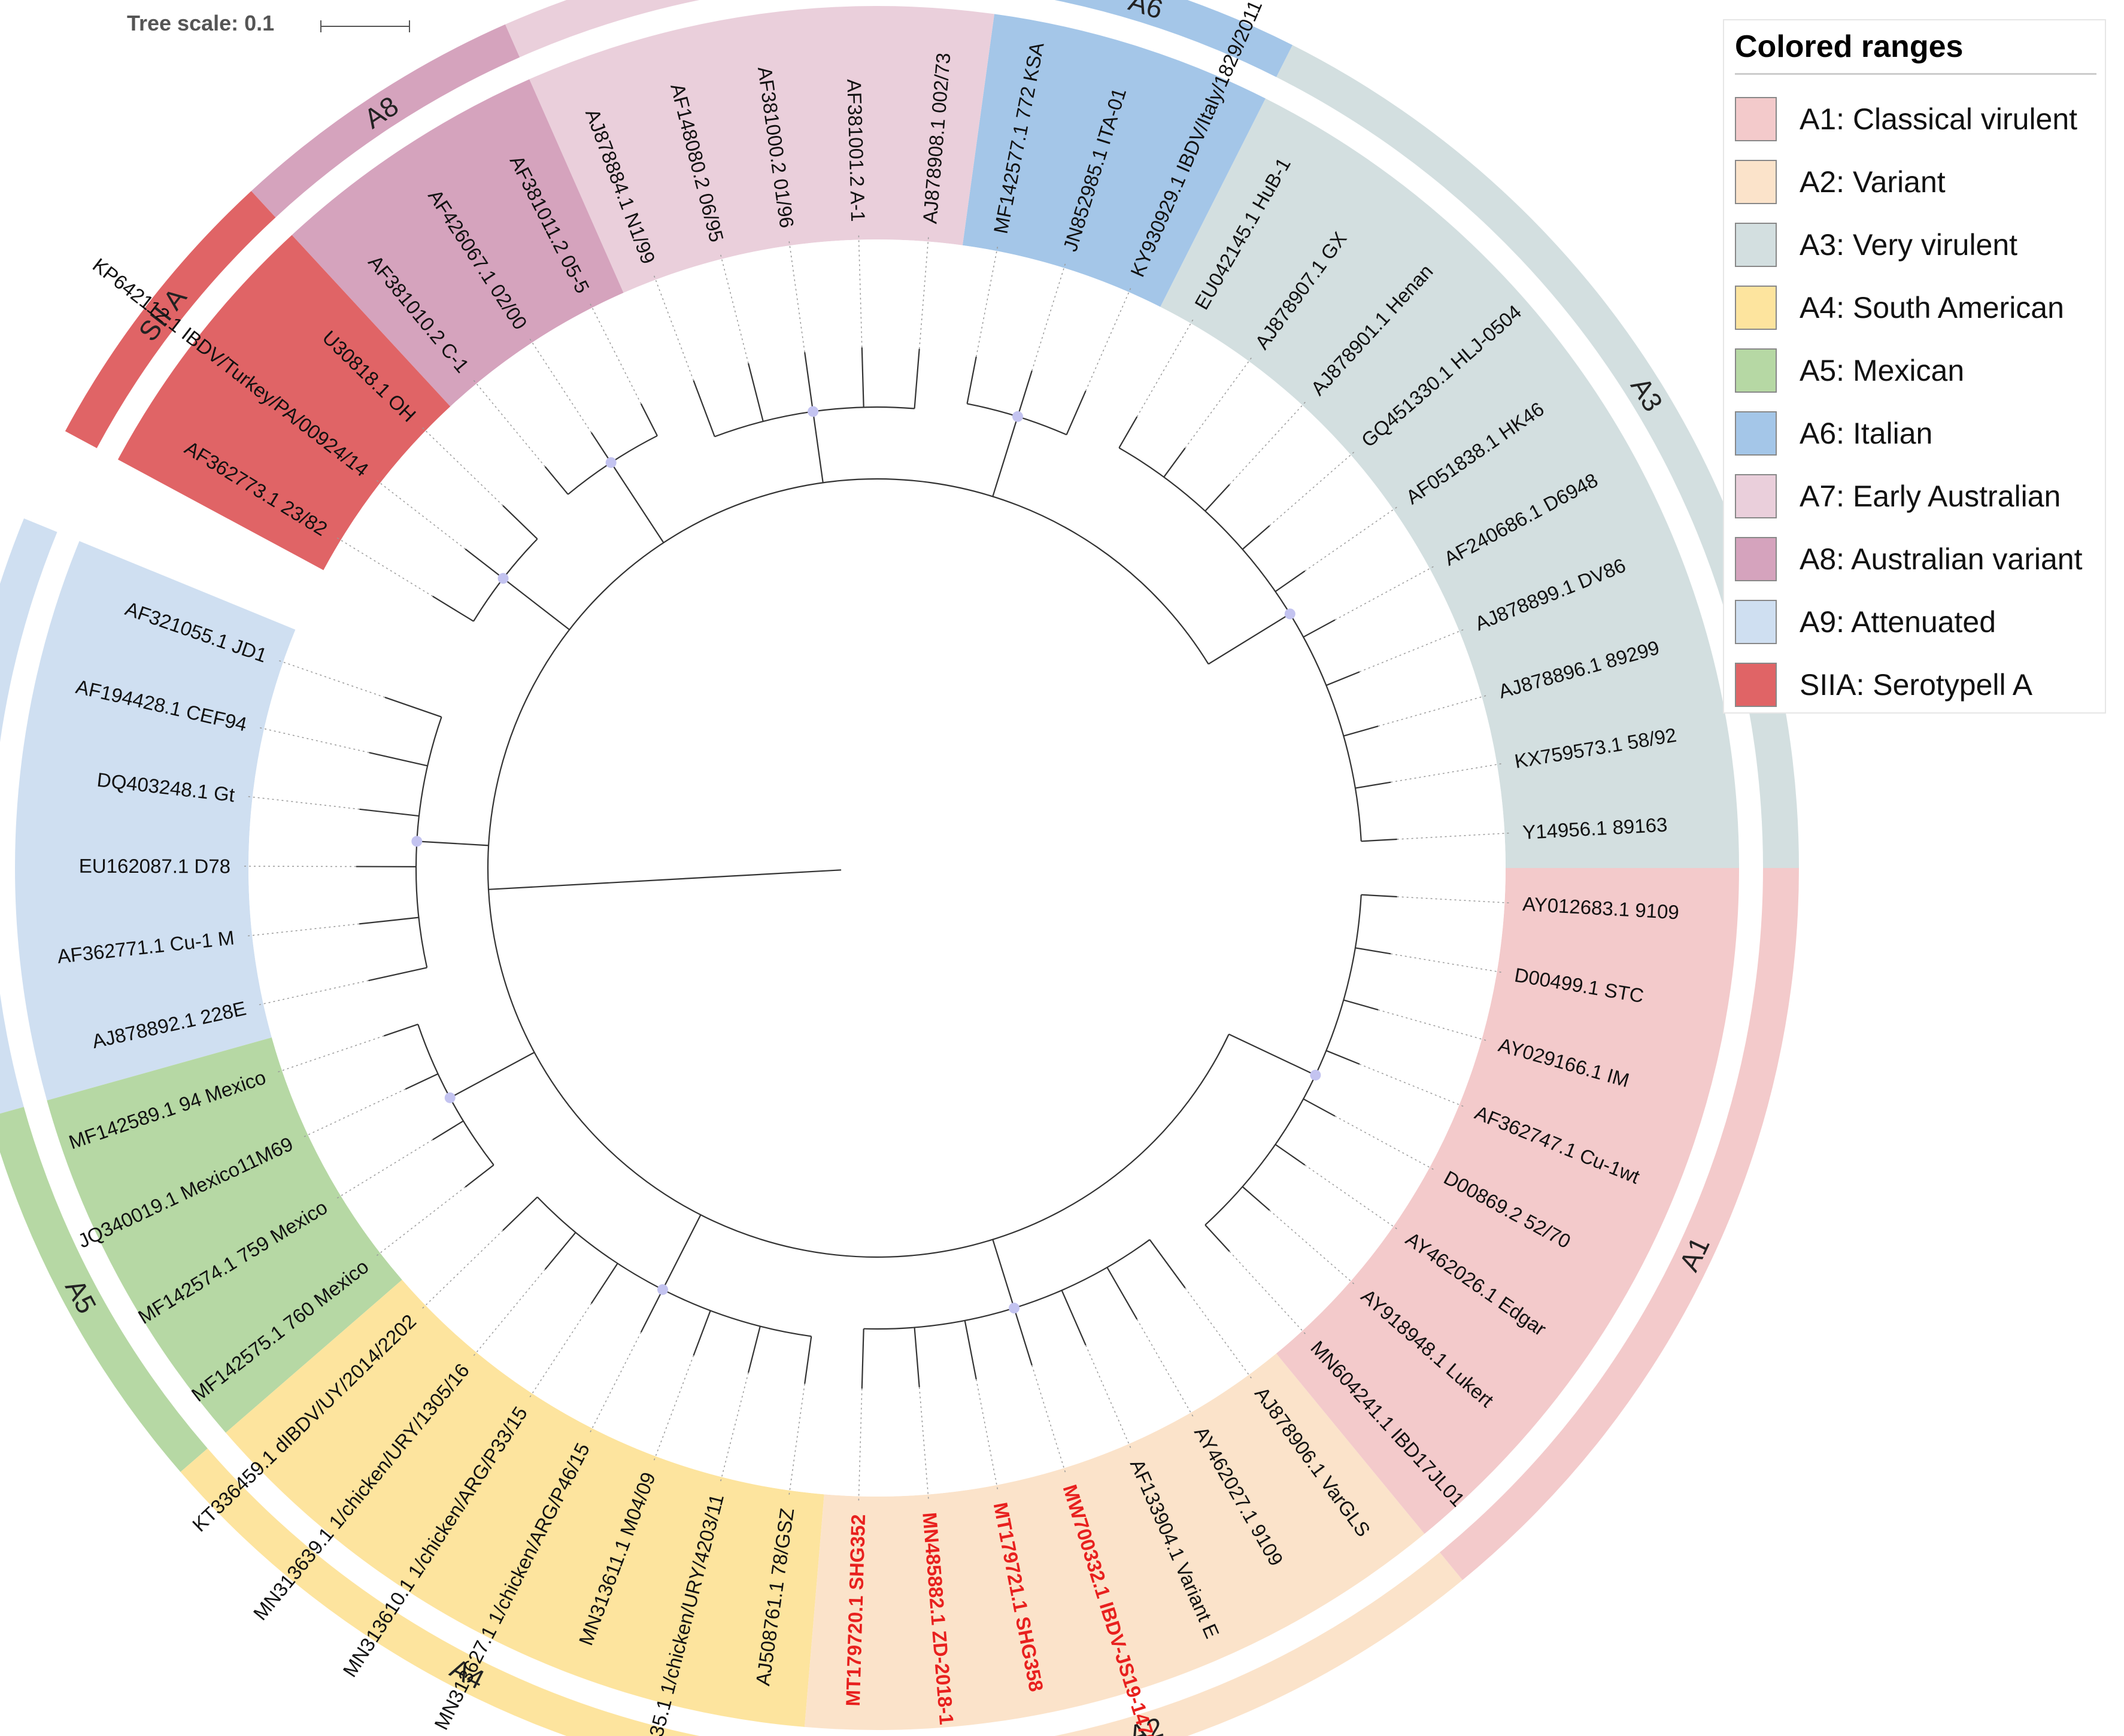  Describe the element at coordinates (856, 150) in the screenshot. I see `leaf-label: AF381001.2 A-1` at that location.